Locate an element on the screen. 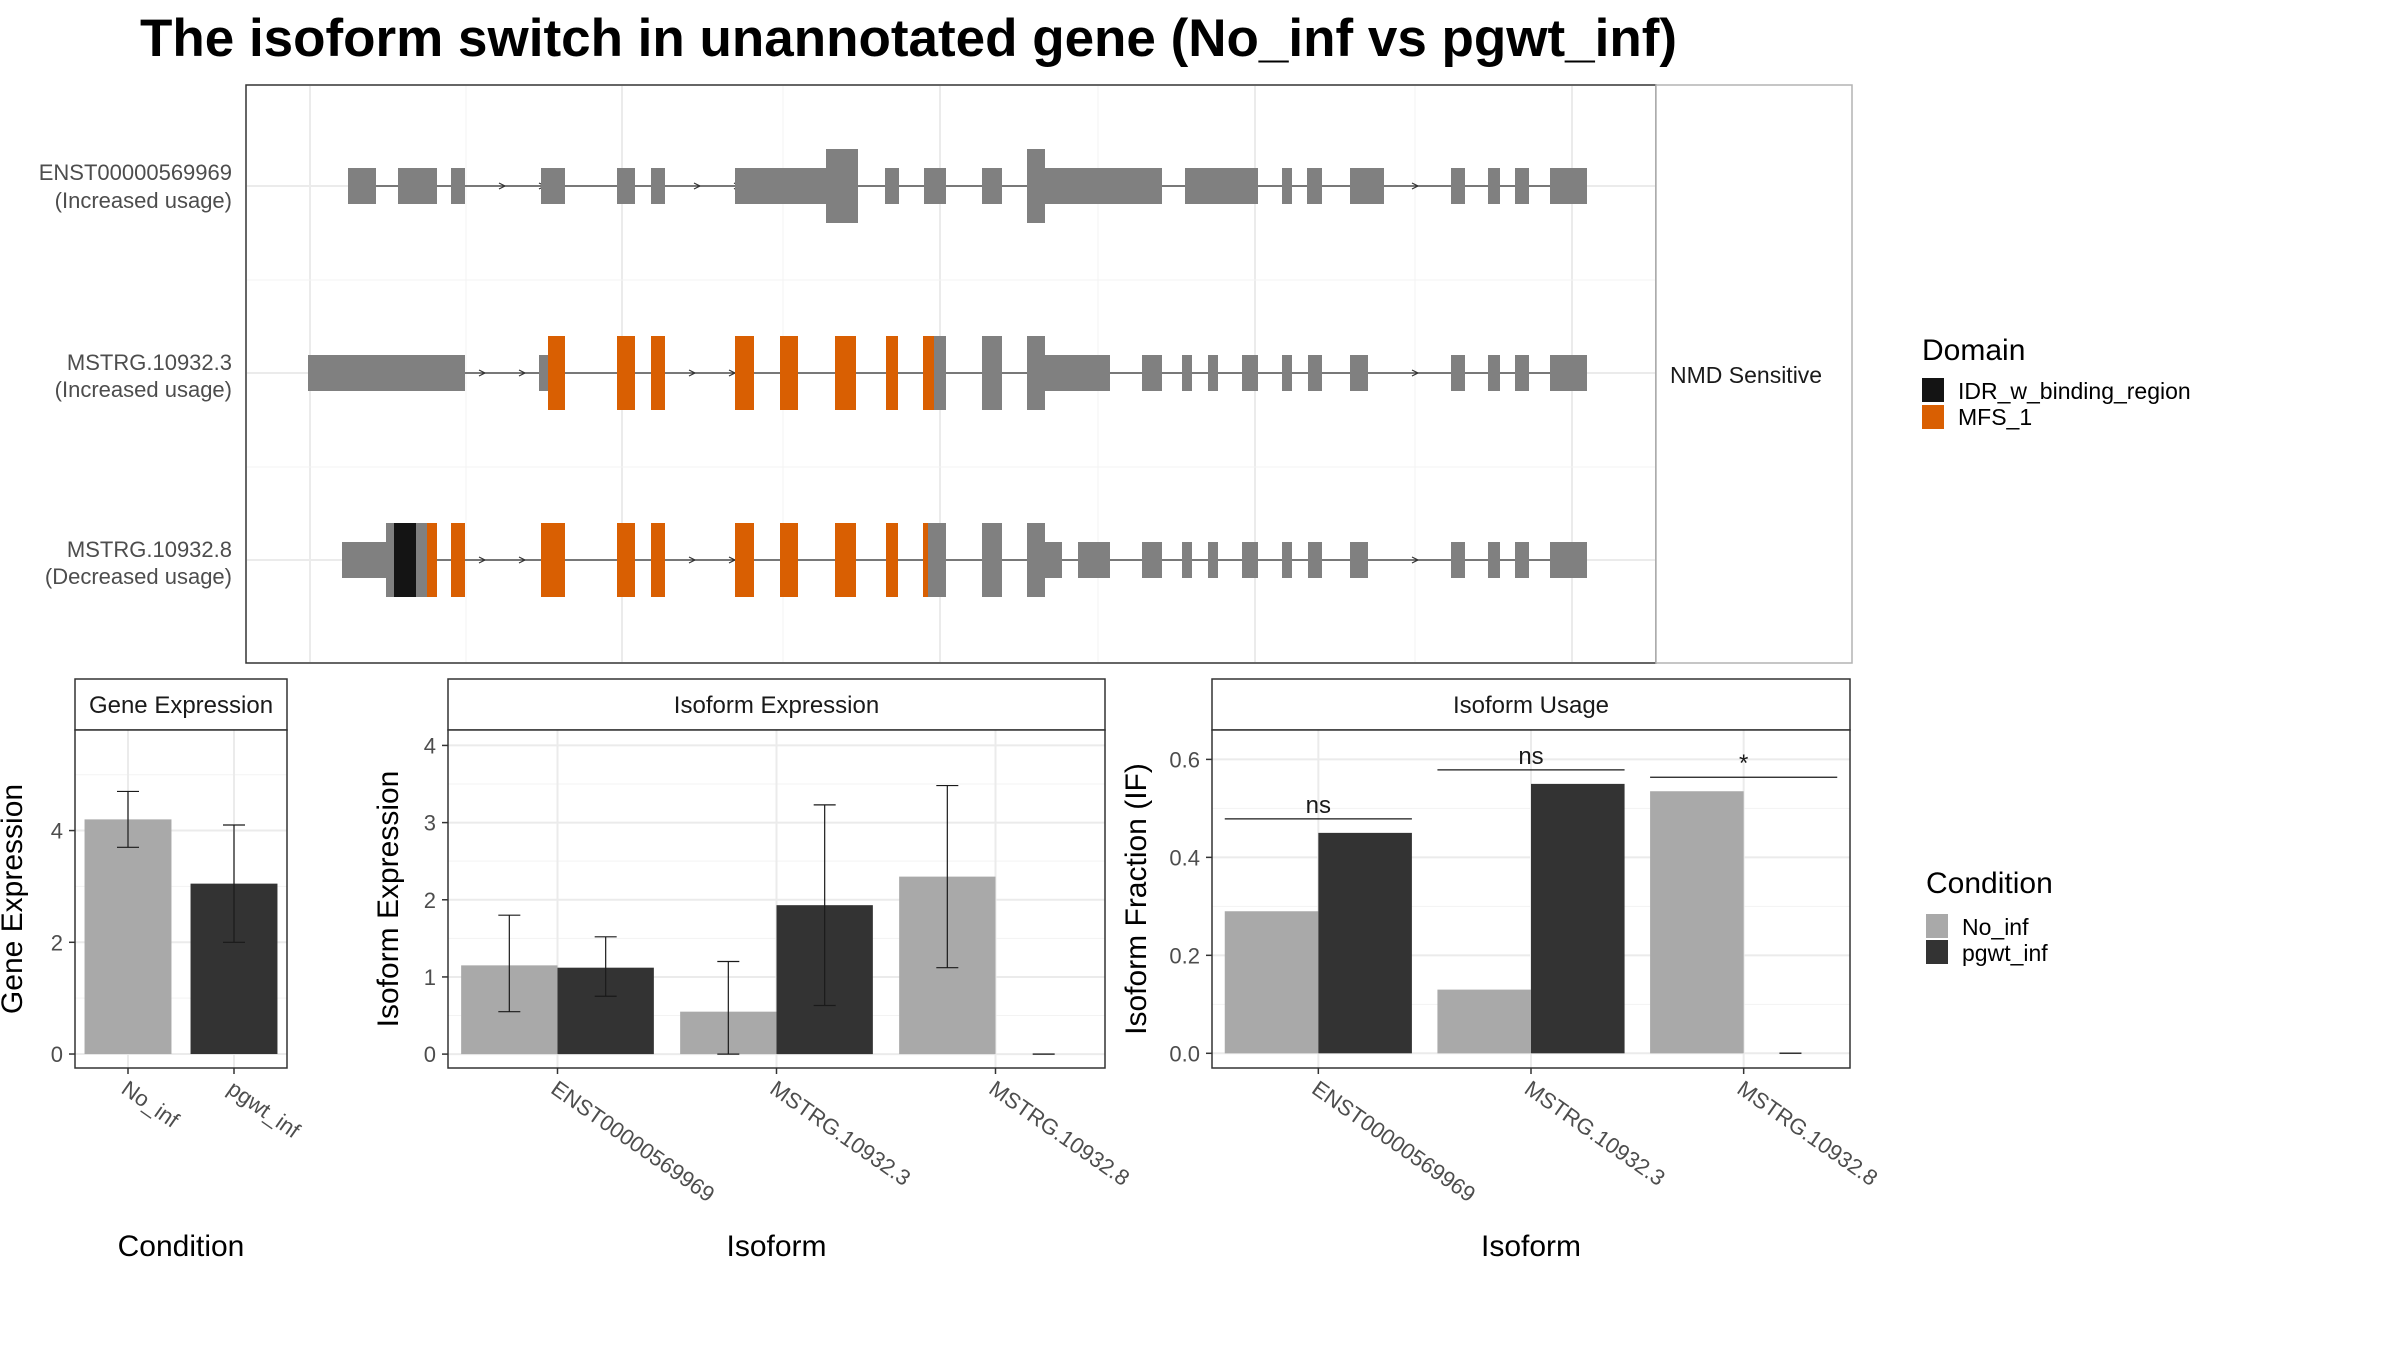 Image resolution: width=2400 pixels, height=1350 pixels. y-tick-label: 0.4 is located at coordinates (1184, 857).